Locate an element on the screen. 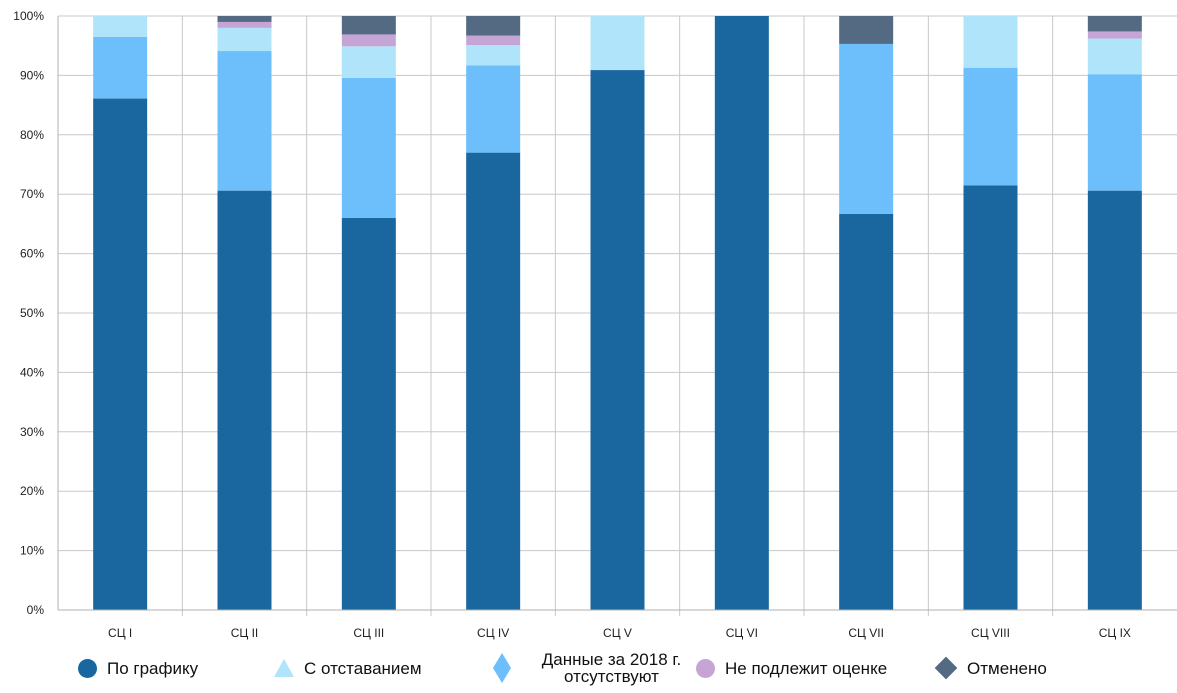 The height and width of the screenshot is (693, 1177). legend-item-dannye-otsutstvuyut: Данные за 2018 г. отсутствуют is located at coordinates (594, 668).